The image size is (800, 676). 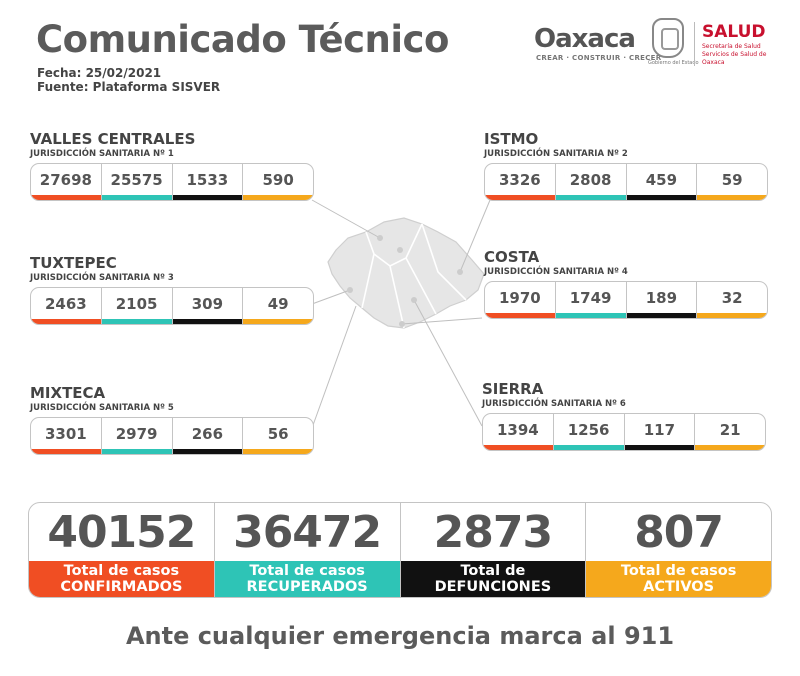 What do you see at coordinates (208, 436) in the screenshot?
I see `stat-defunciones: 266` at bounding box center [208, 436].